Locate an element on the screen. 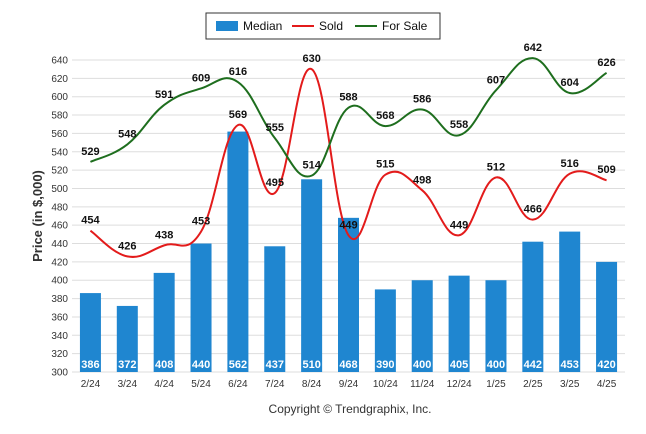 This screenshot has height=434, width=646. data-label-sold: 466 is located at coordinates (533, 210).